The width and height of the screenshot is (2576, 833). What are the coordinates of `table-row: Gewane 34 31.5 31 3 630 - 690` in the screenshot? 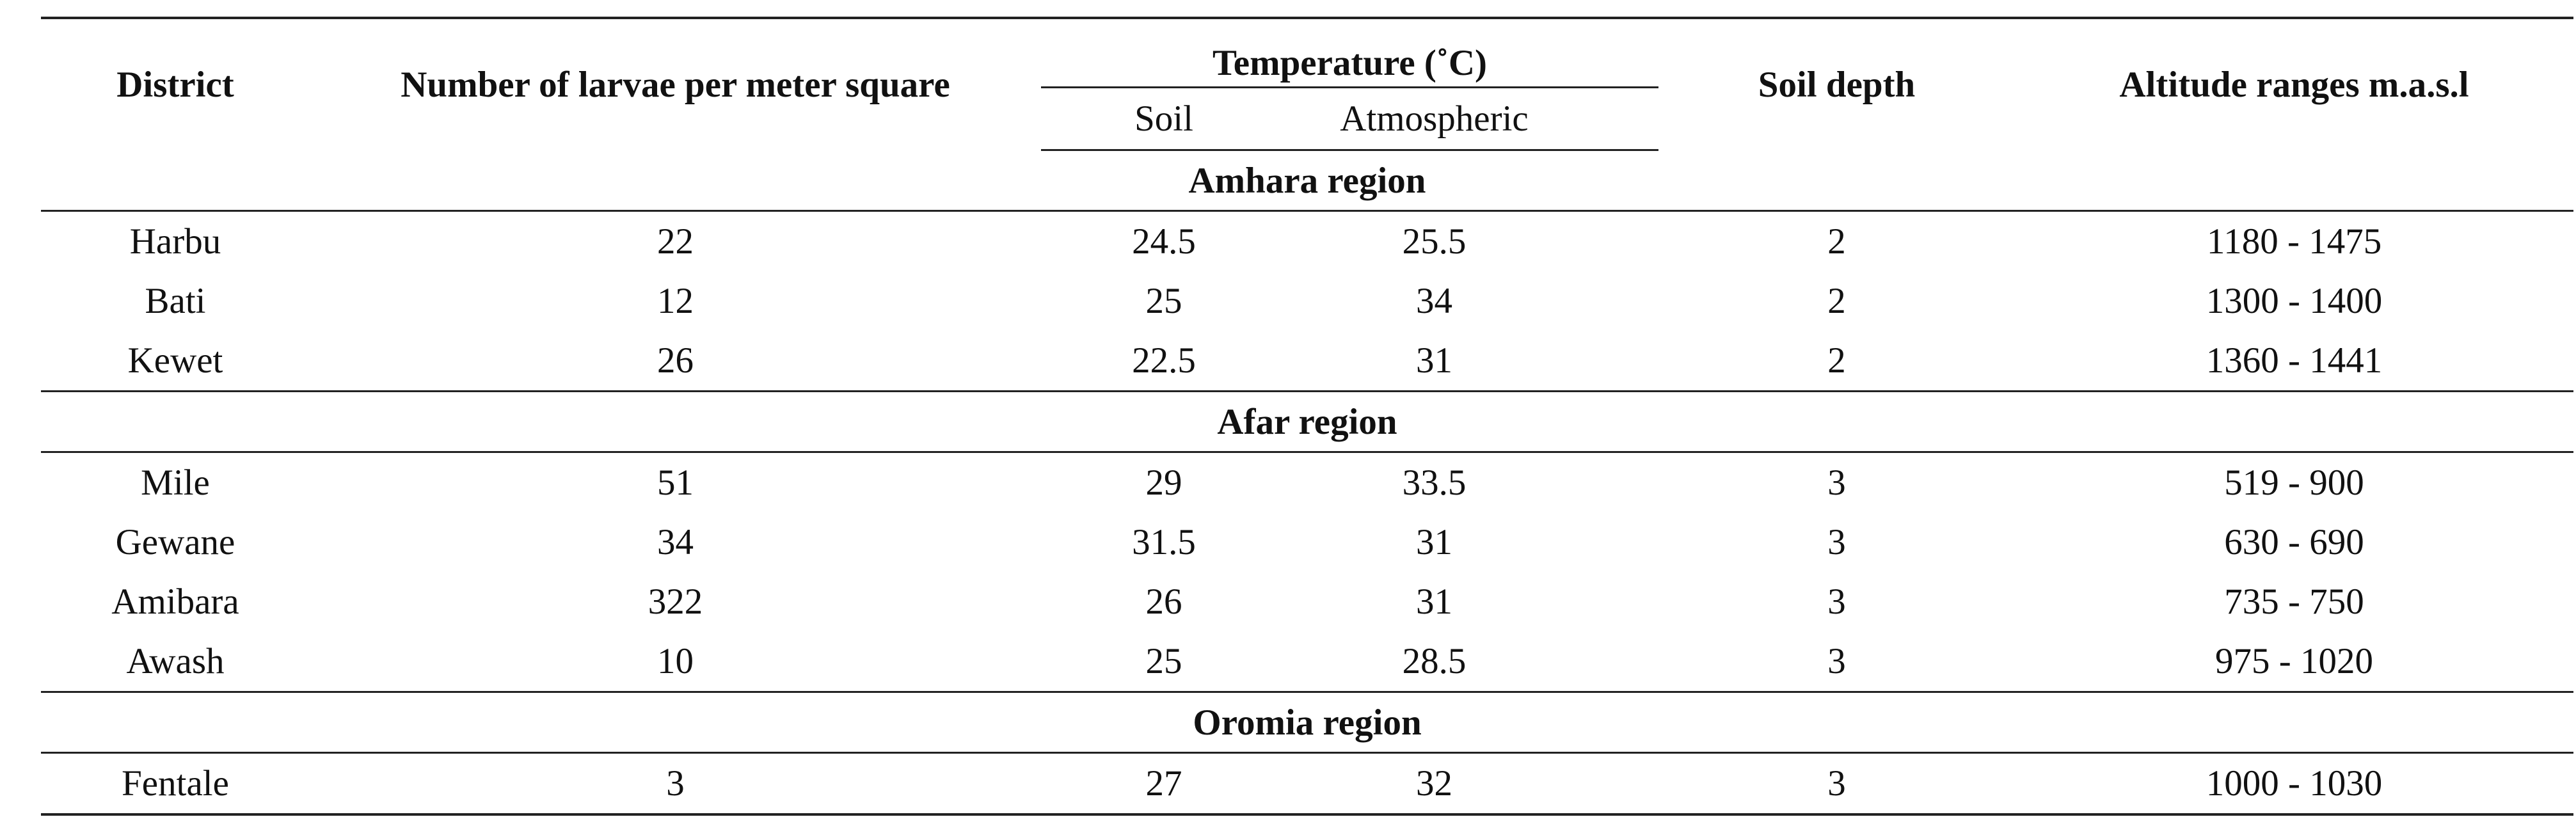 It's located at (1307, 542).